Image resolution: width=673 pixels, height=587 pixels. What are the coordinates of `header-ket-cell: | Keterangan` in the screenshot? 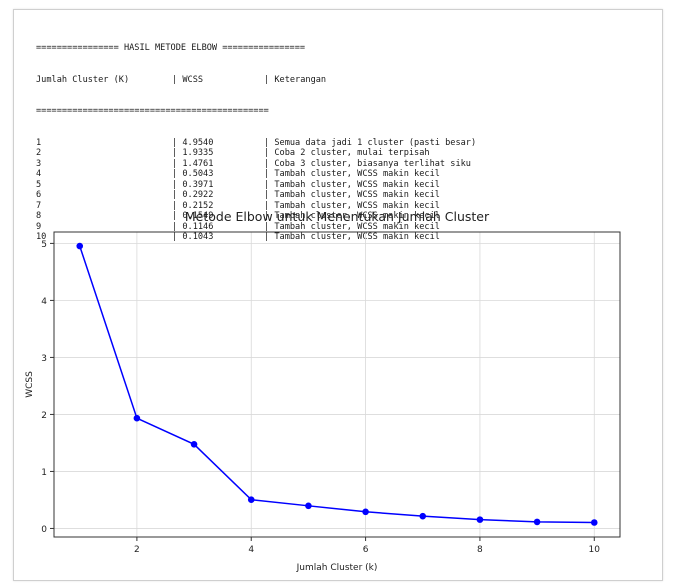 It's located at (295, 79).